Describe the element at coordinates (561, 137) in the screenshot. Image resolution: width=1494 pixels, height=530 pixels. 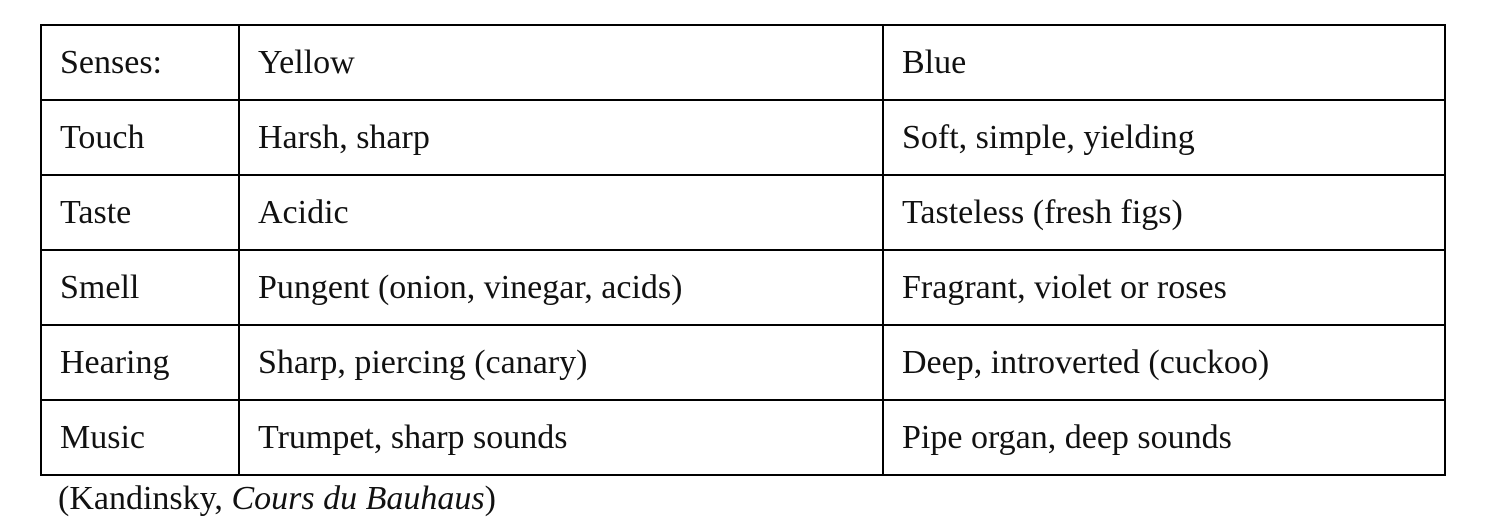
I see `row-yellow: Harsh, sharp` at that location.